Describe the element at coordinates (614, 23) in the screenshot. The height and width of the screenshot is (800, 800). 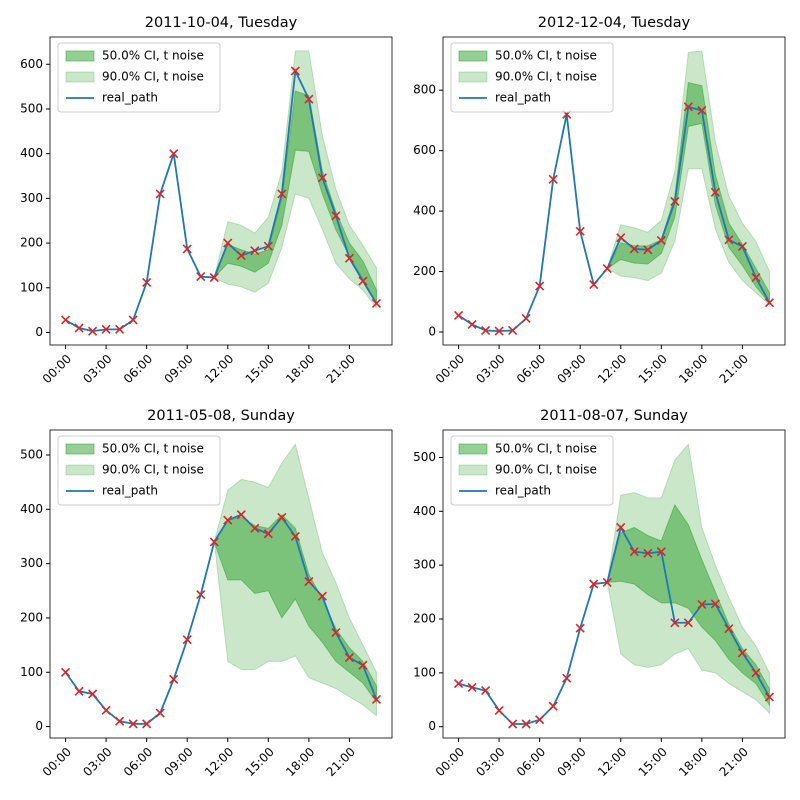
I see `subplot-title: 2012-12-04, Tuesday` at that location.